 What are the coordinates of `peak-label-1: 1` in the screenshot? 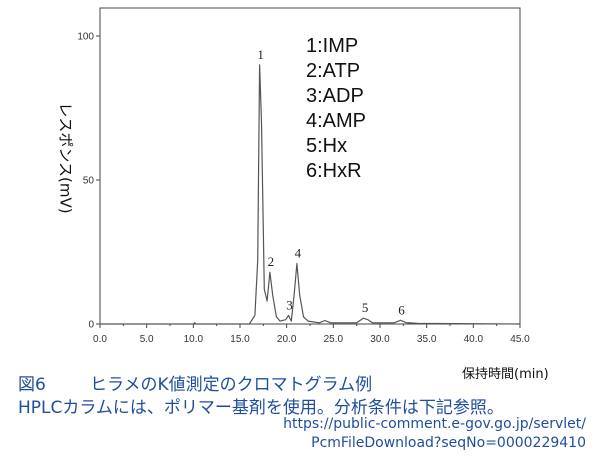 It's located at (260, 54).